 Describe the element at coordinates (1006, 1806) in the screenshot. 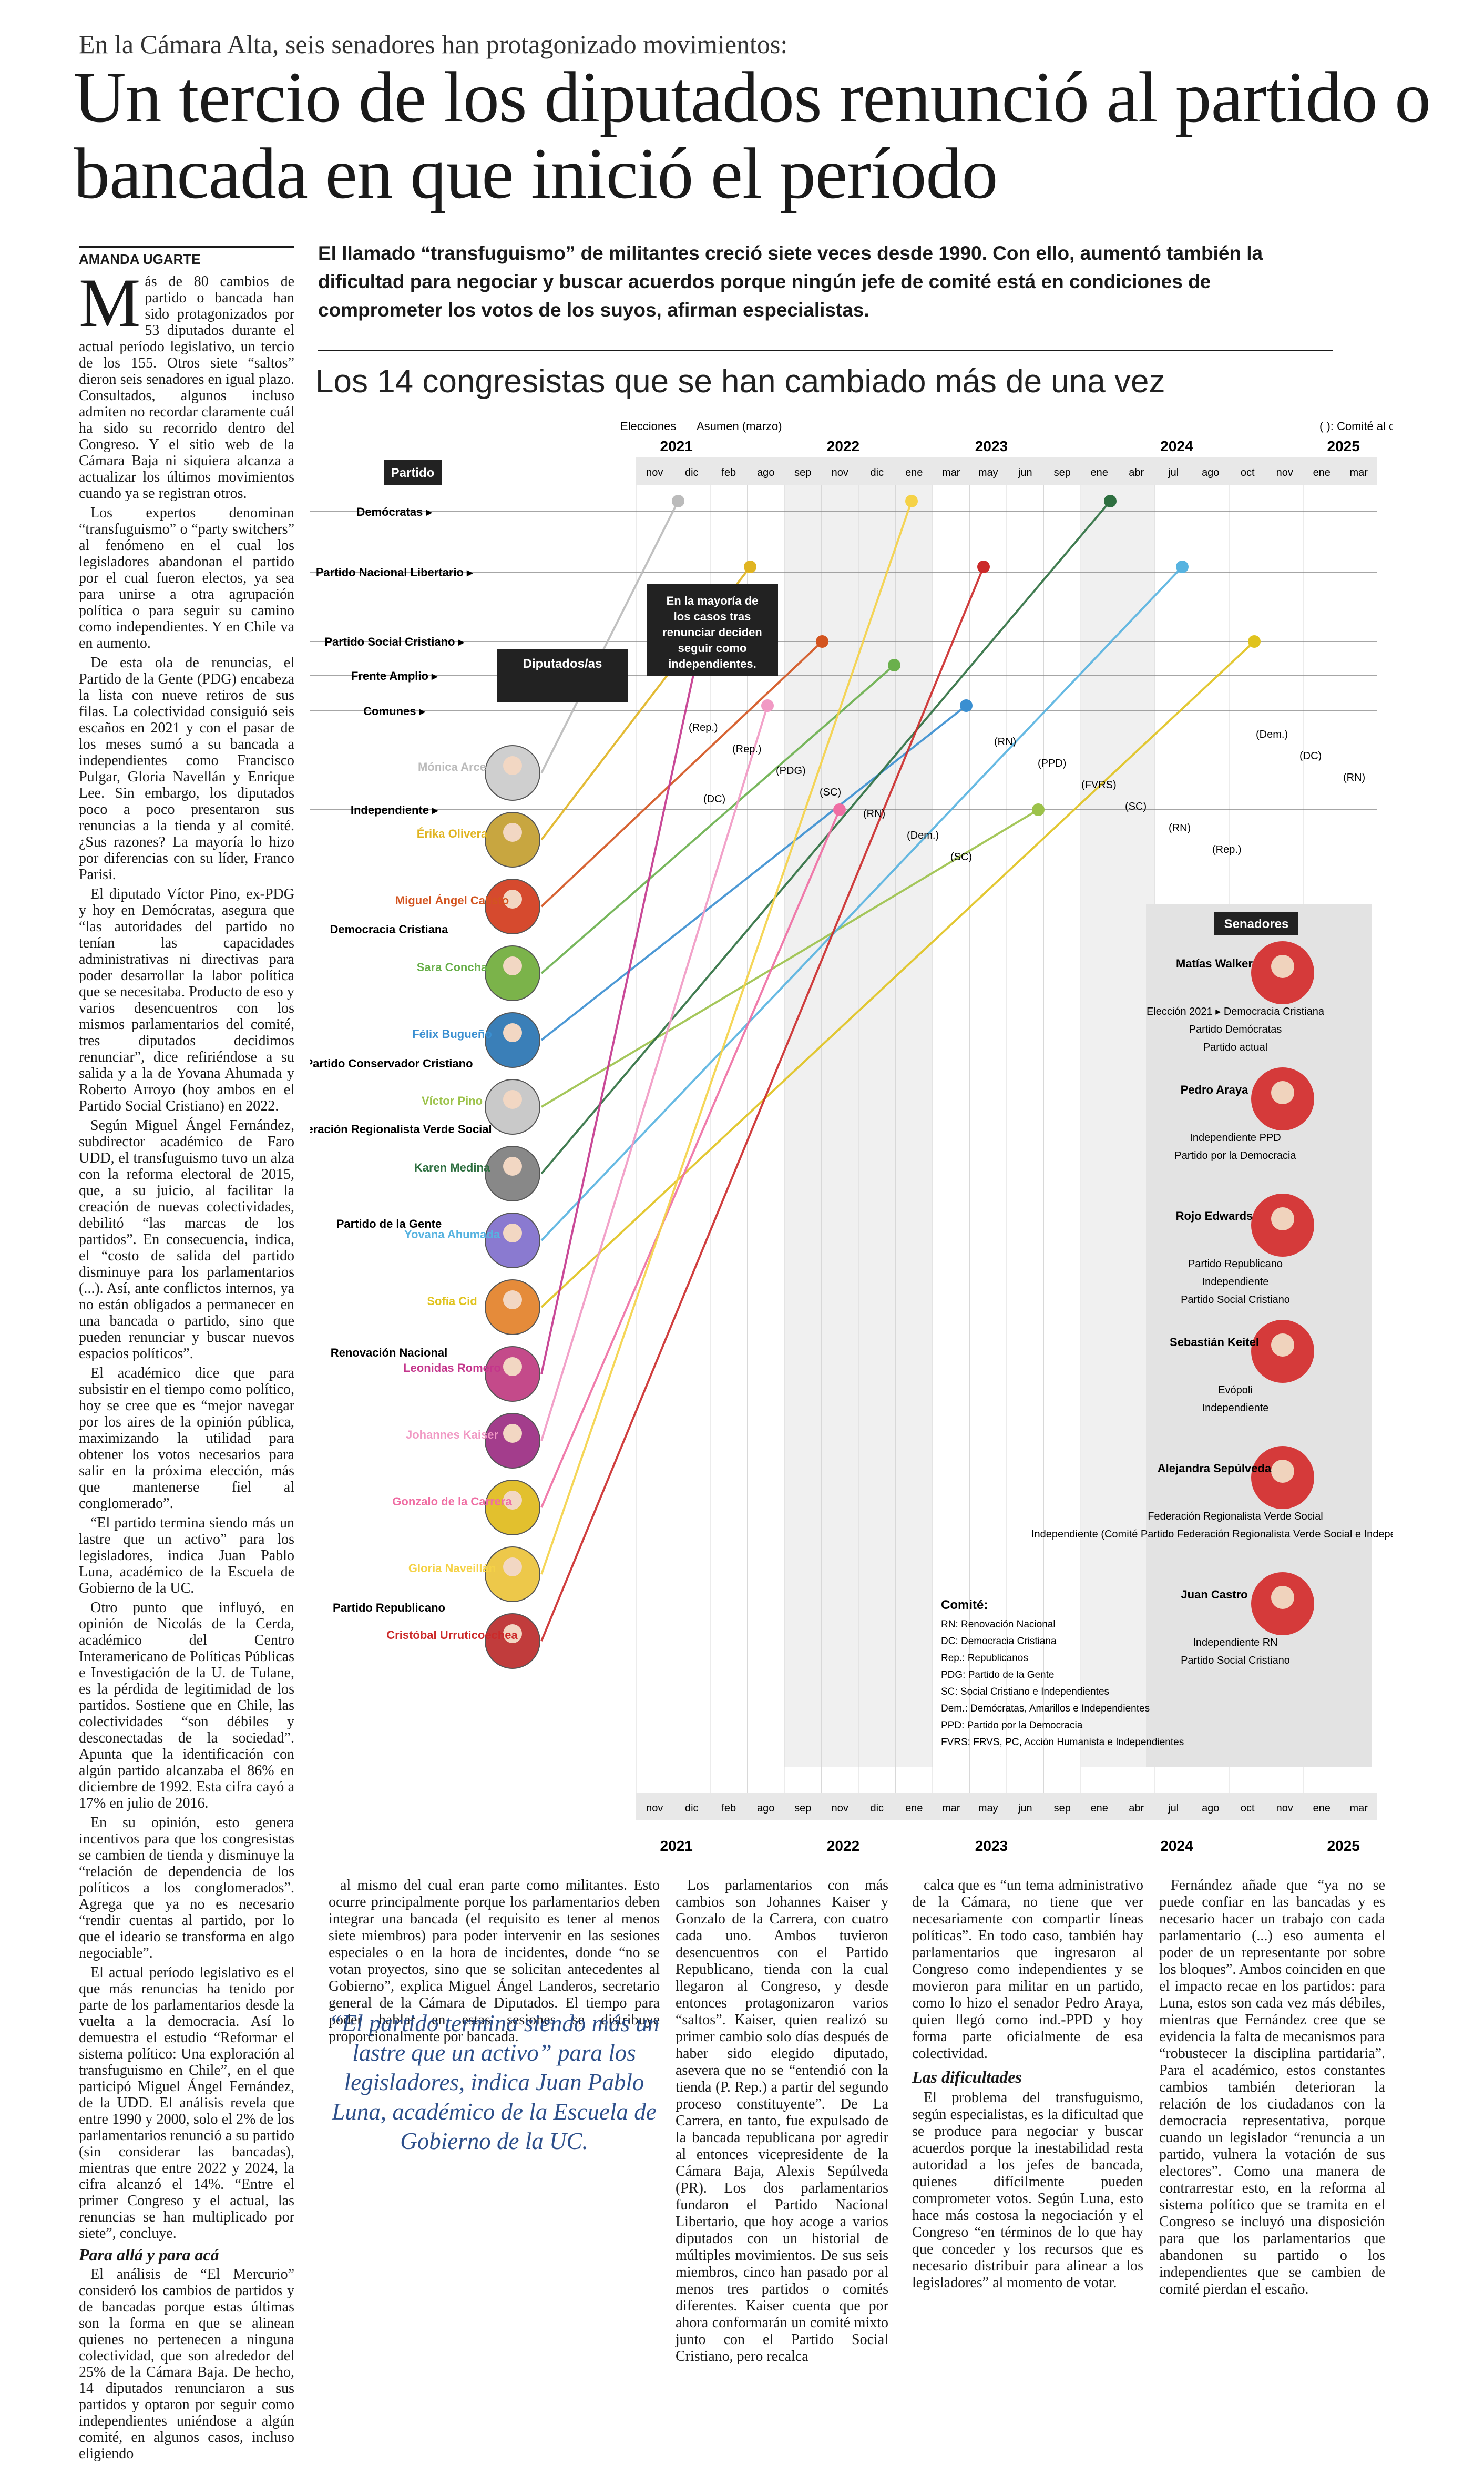

I see `month-strip-bottom` at that location.